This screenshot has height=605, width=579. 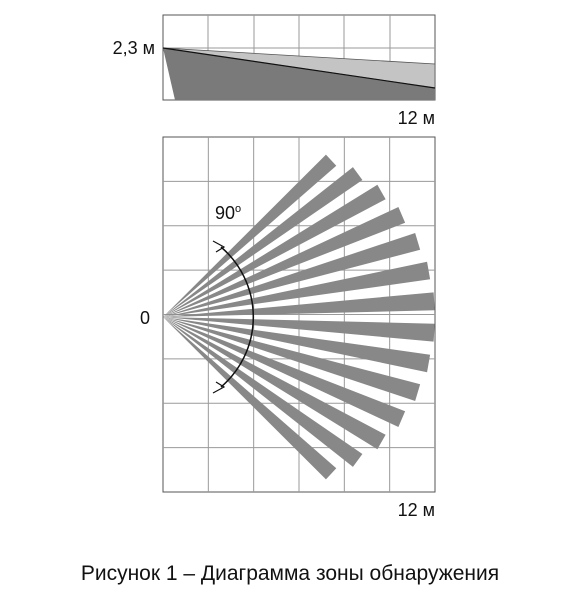 What do you see at coordinates (237, 317) in the screenshot?
I see `angle-arc` at bounding box center [237, 317].